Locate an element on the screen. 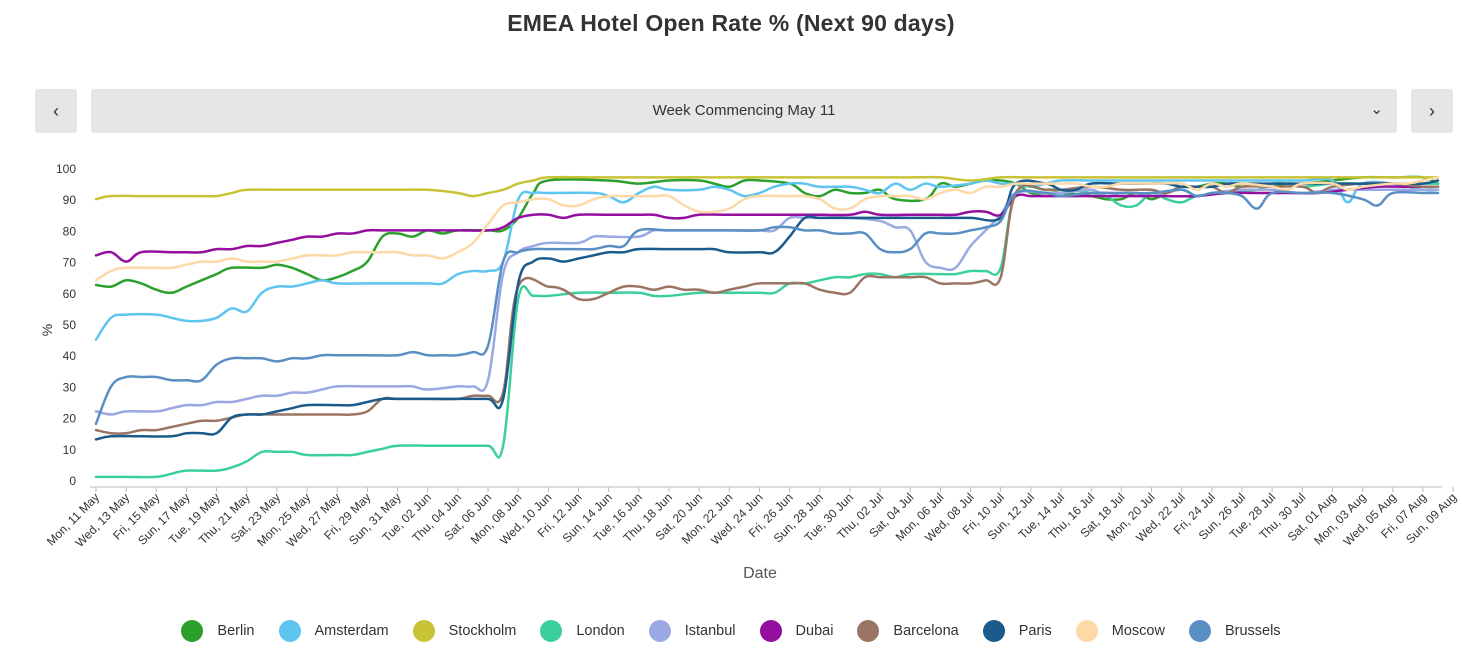 The width and height of the screenshot is (1462, 656). week-selector-dropdown: Week Commencing May 11 ⌄ is located at coordinates (744, 111).